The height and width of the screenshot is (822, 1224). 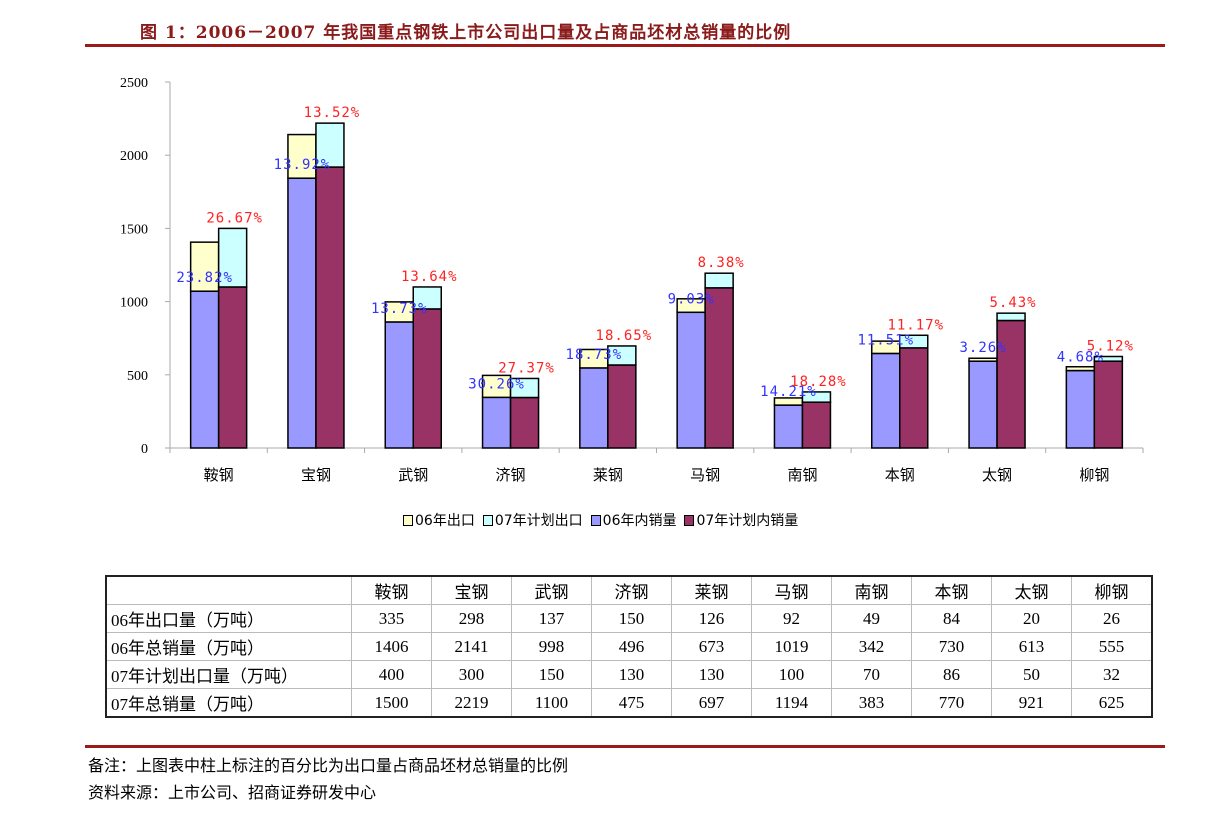 What do you see at coordinates (705, 475) in the screenshot?
I see `category-label: 马钢` at bounding box center [705, 475].